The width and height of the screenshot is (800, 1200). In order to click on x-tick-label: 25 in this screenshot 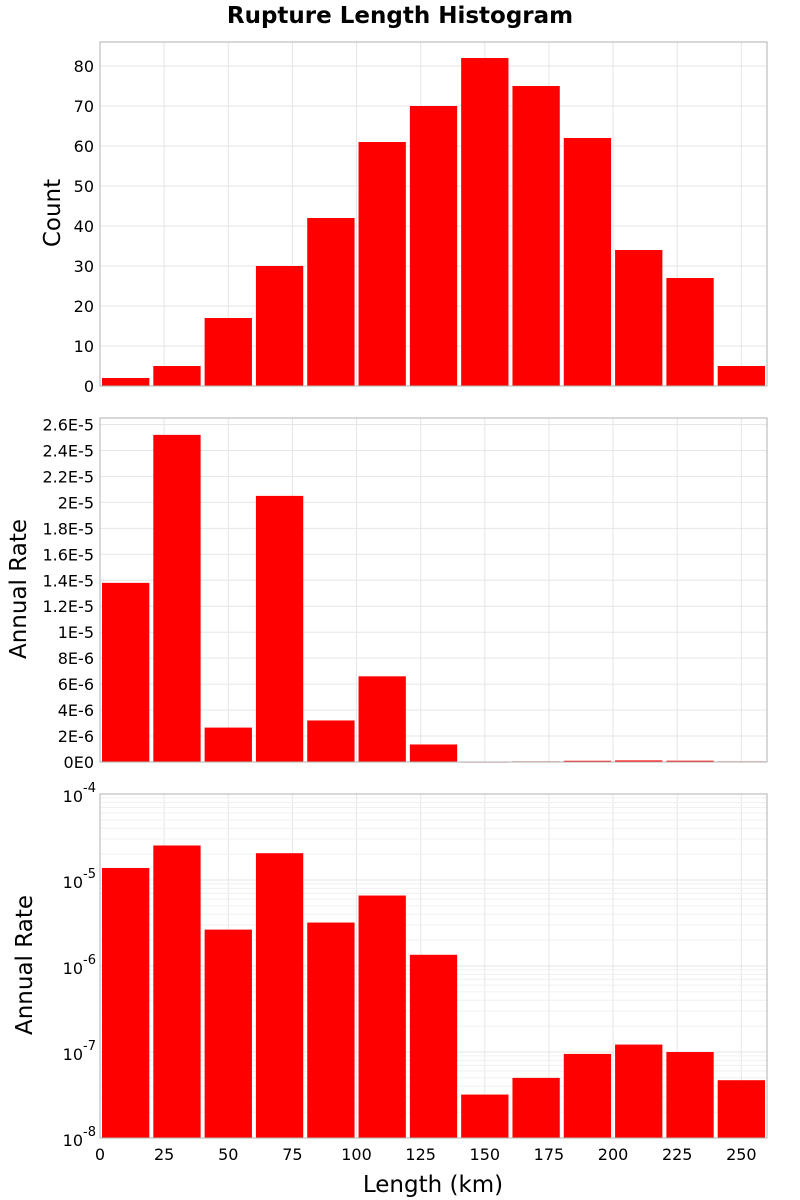, I will do `click(164, 1154)`.